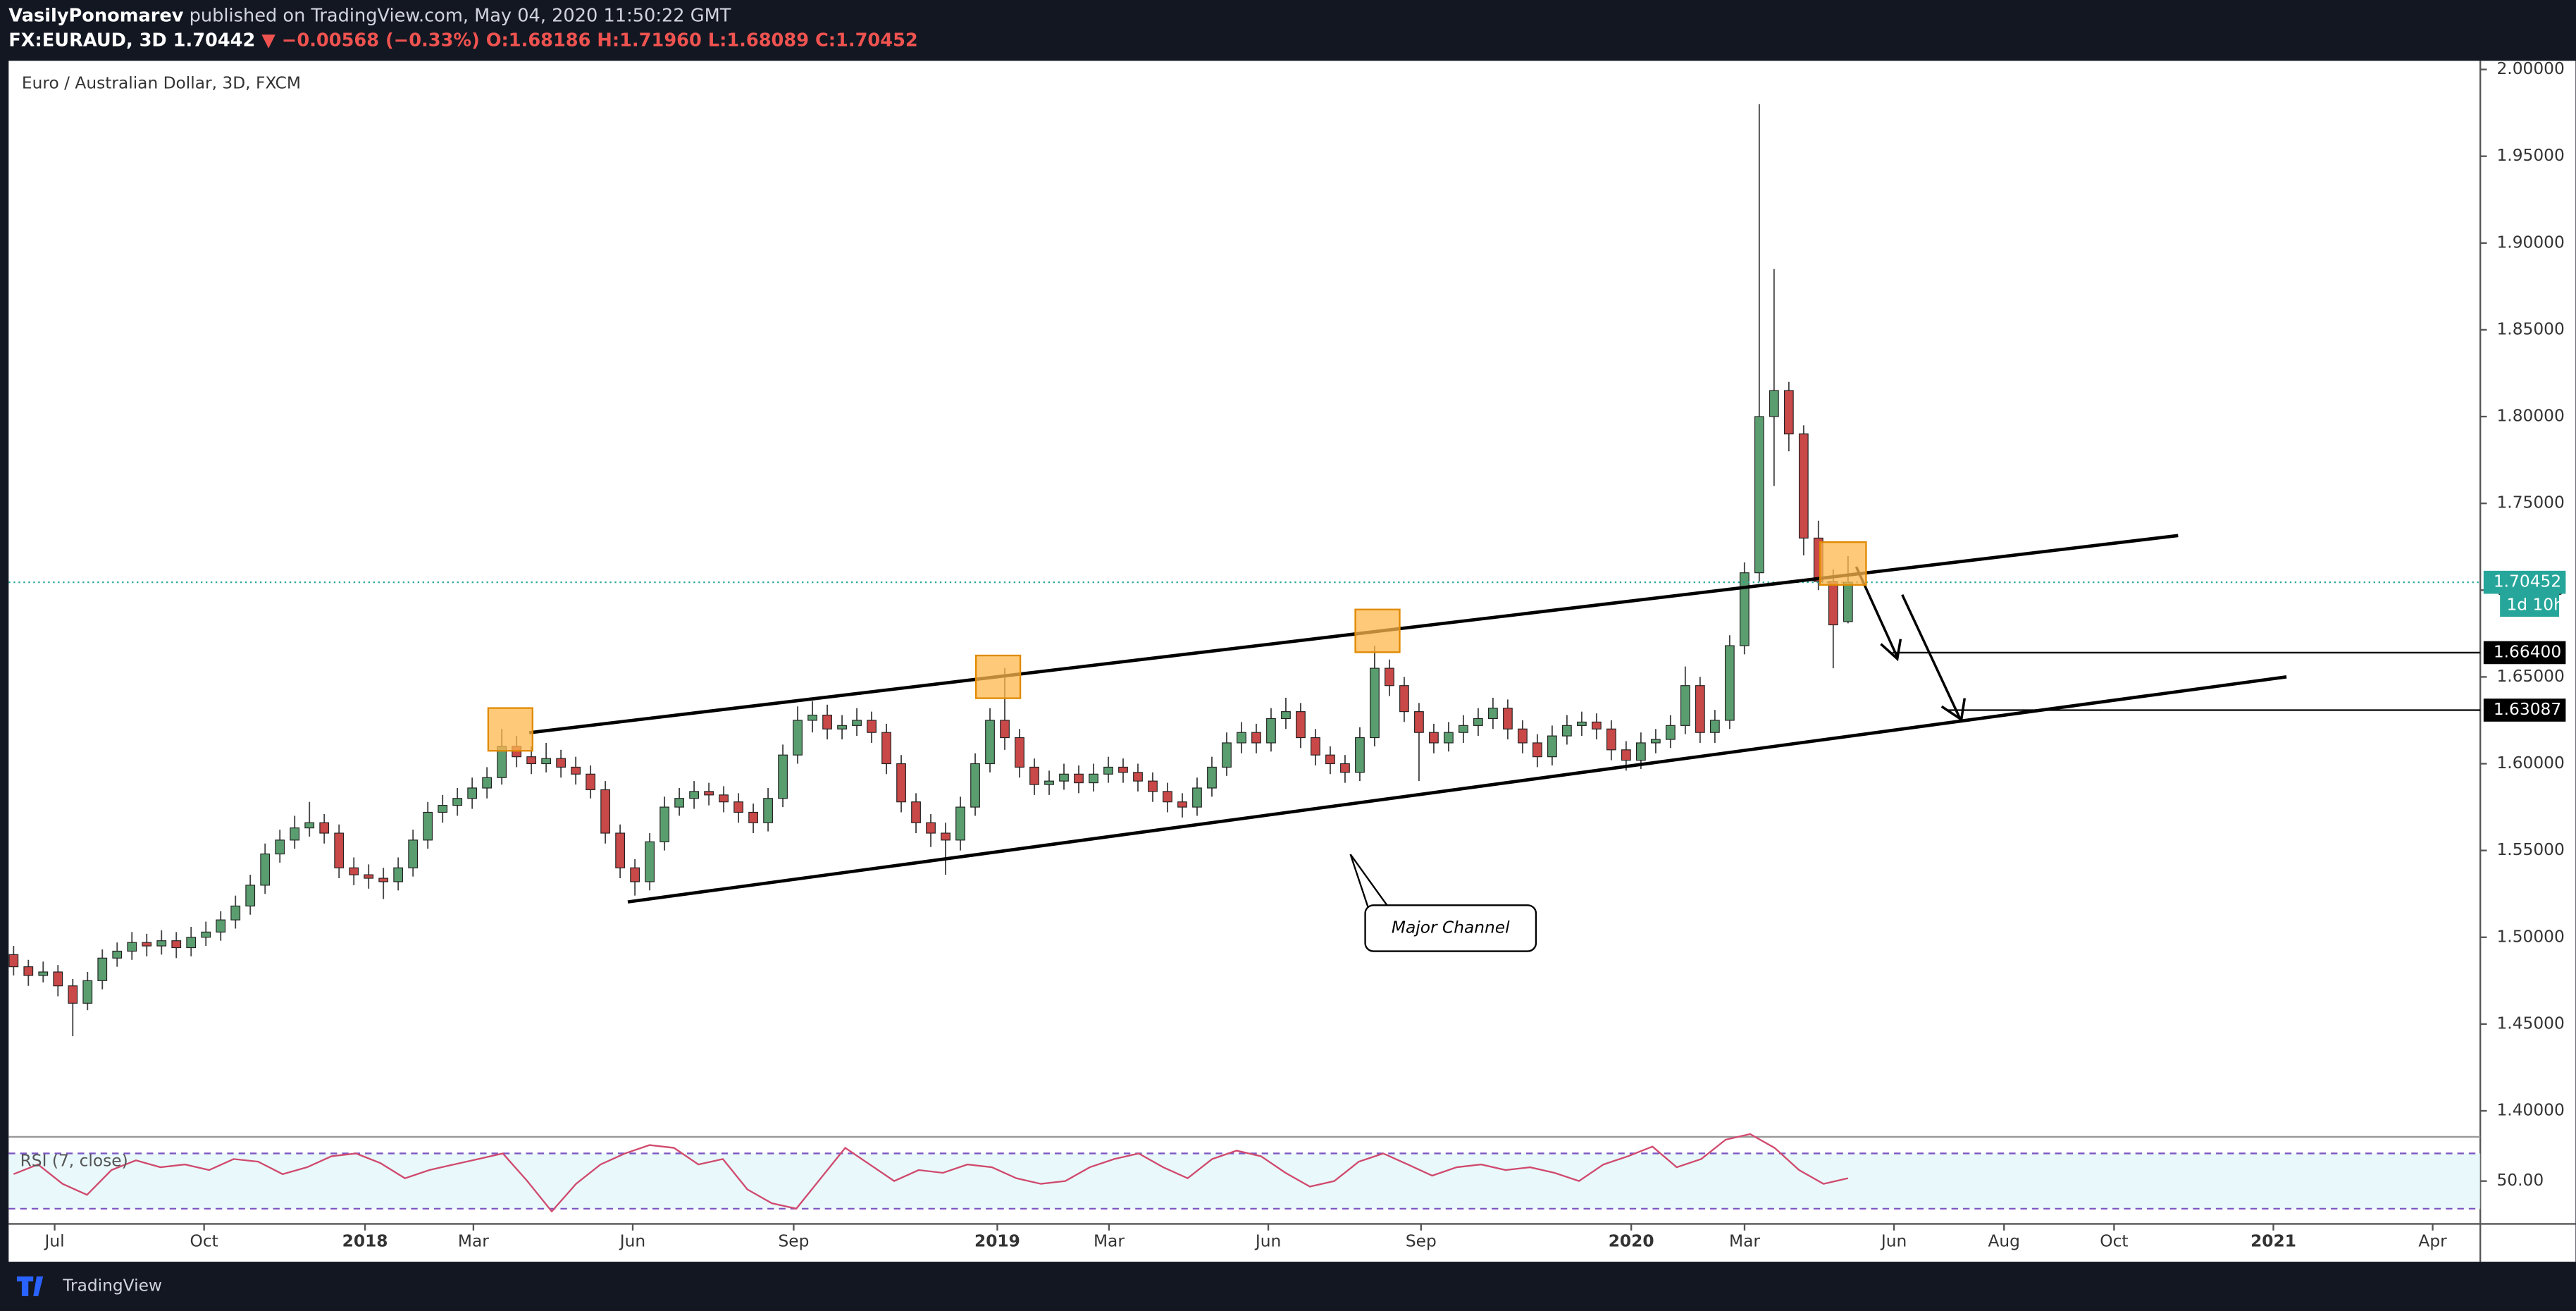 This screenshot has height=1311, width=2576. What do you see at coordinates (2530, 243) in the screenshot?
I see `y-tick-label: 1.90000` at bounding box center [2530, 243].